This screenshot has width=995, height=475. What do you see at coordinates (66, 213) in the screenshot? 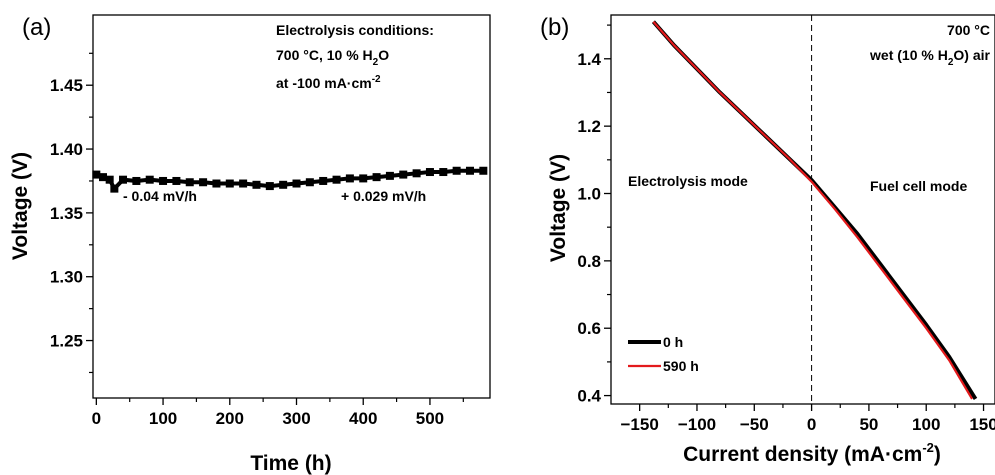
I see `panel-a-y-tick-label: 1.35` at bounding box center [66, 213].